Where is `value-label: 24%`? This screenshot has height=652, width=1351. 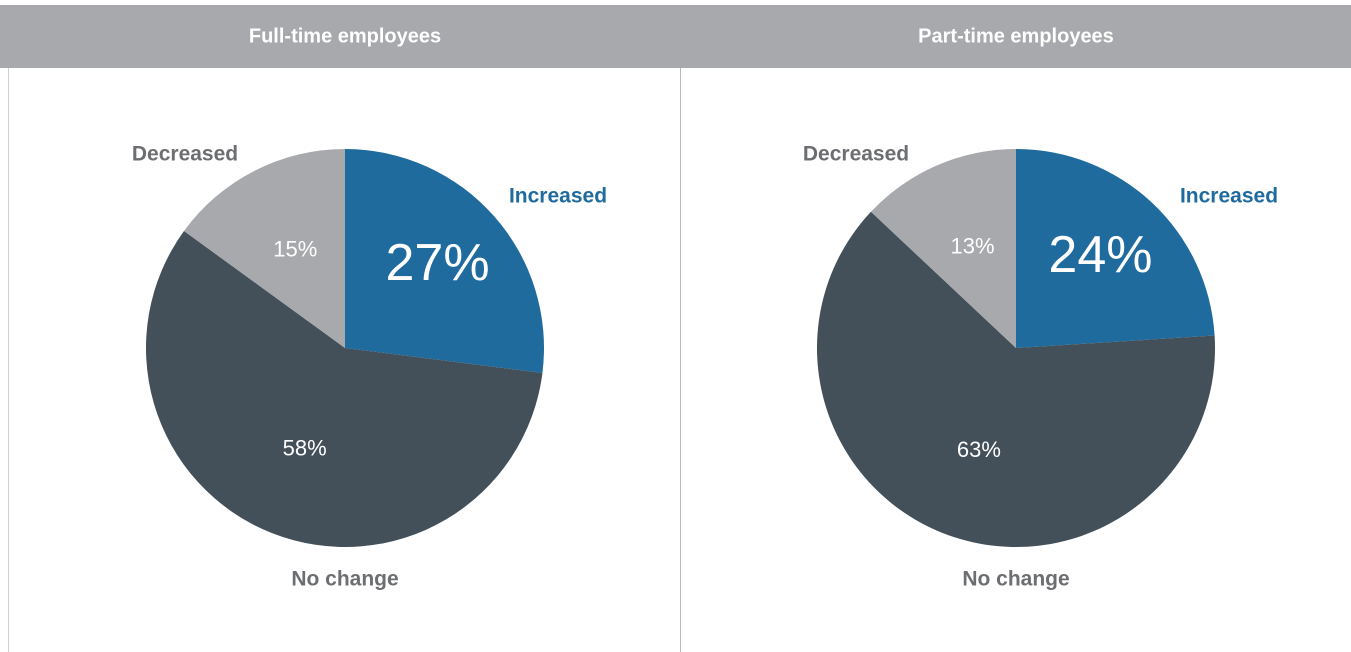 value-label: 24% is located at coordinates (1100, 255).